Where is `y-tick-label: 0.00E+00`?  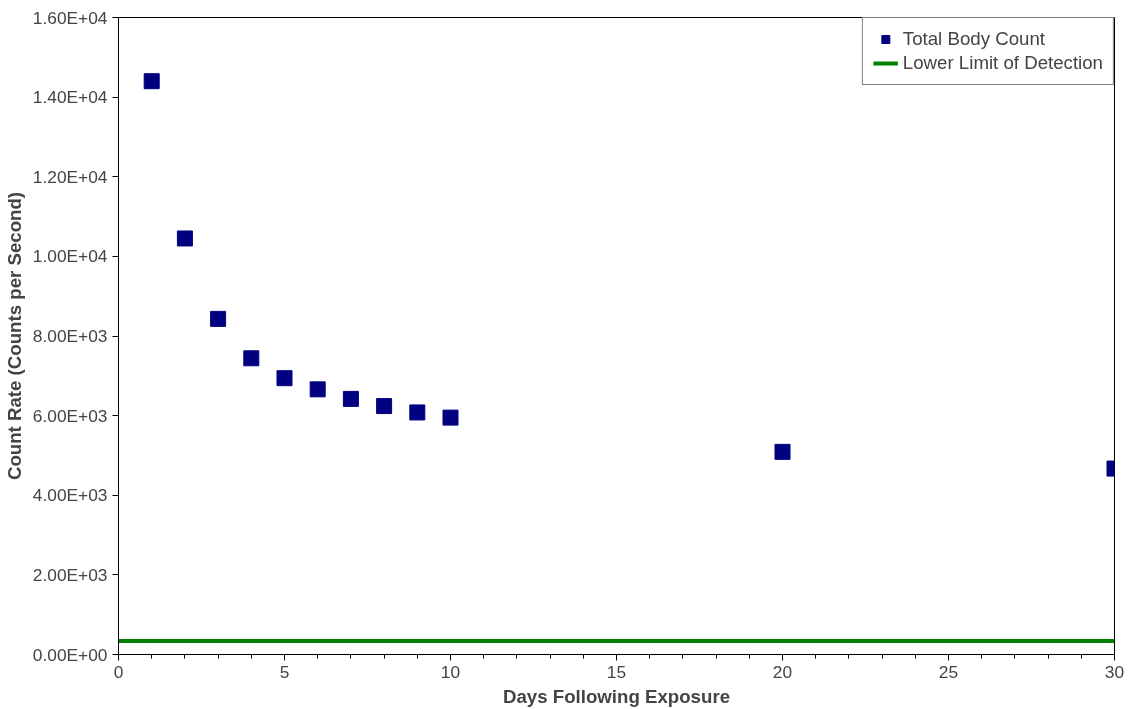 y-tick-label: 0.00E+00 is located at coordinates (70, 654).